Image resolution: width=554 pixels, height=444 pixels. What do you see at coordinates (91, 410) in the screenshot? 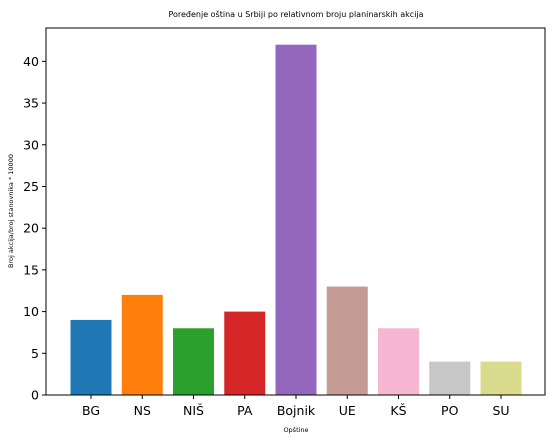
I see `x-tick-label: BG` at bounding box center [91, 410].